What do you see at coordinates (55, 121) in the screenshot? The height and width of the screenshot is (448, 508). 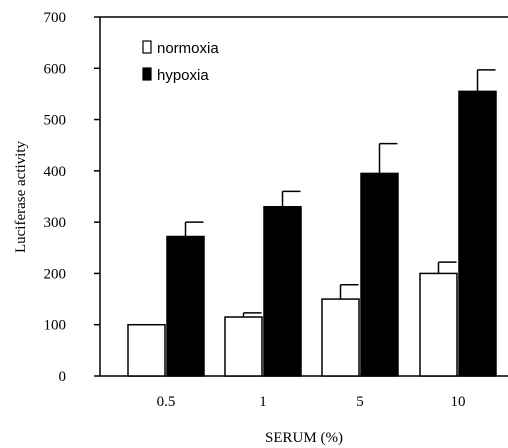 I see `y-tick-label: 500` at bounding box center [55, 121].